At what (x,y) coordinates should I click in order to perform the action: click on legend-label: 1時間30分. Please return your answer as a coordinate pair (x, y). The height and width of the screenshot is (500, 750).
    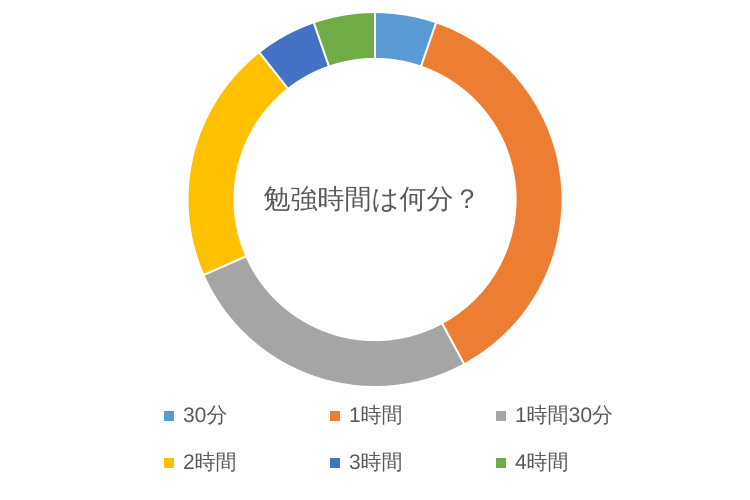
    Looking at the image, I should click on (564, 415).